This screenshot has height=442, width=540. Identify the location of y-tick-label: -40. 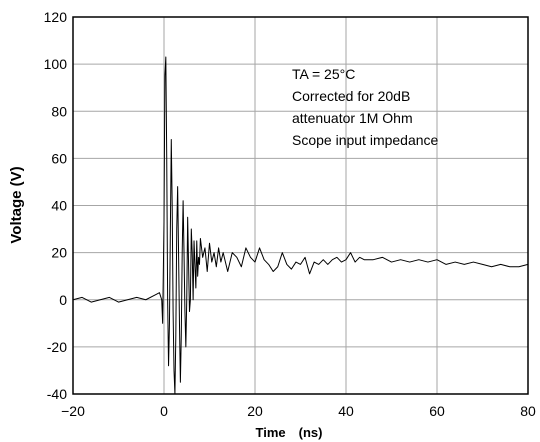
(57, 394).